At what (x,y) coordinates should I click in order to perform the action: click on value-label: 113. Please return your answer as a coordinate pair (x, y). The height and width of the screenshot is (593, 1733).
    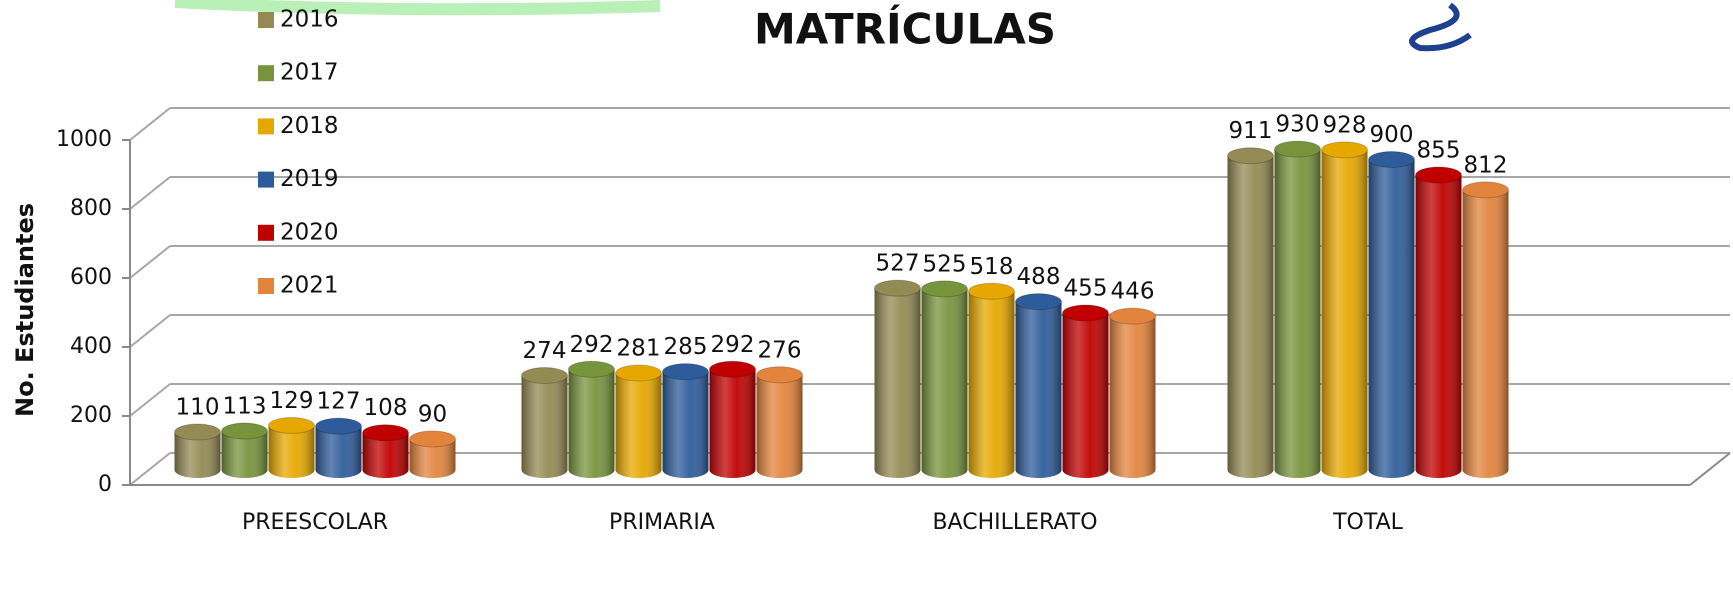
    Looking at the image, I should click on (245, 407).